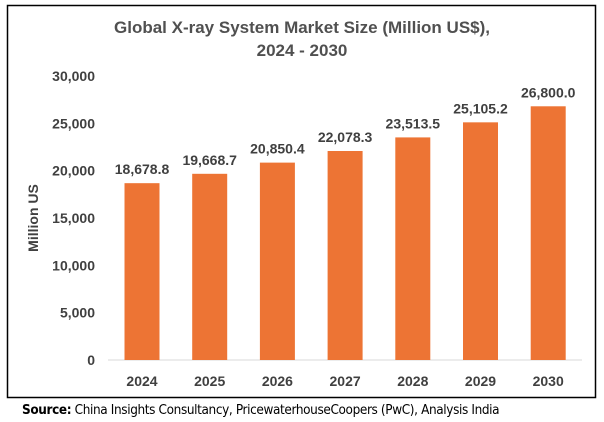  What do you see at coordinates (33, 218) in the screenshot?
I see `y-axis-label: Million US` at bounding box center [33, 218].